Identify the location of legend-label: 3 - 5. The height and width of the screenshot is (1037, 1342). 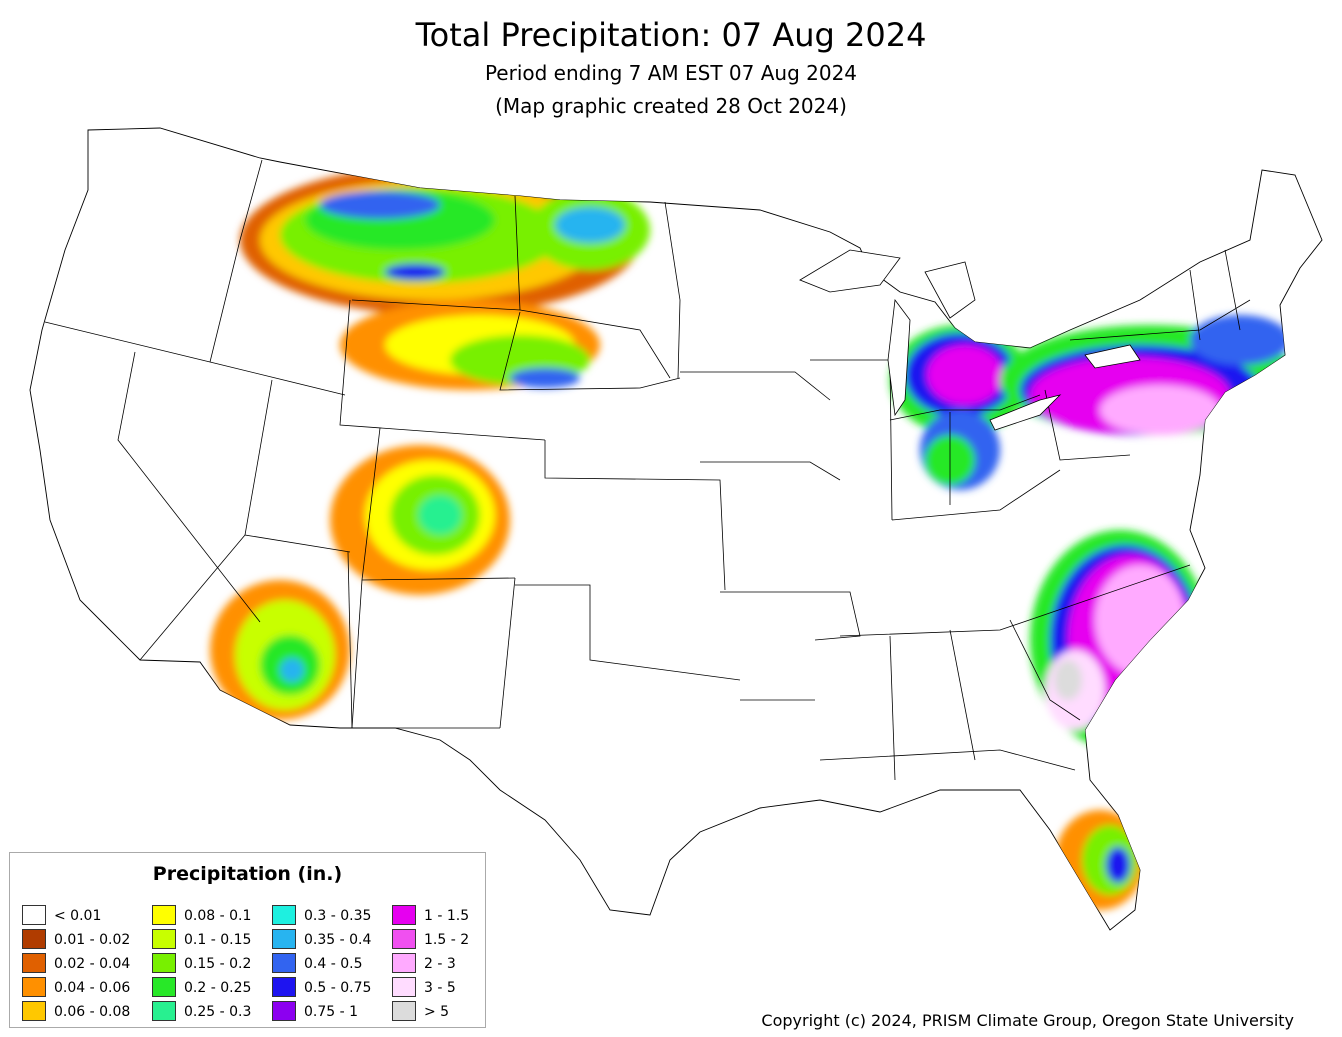
(440, 988).